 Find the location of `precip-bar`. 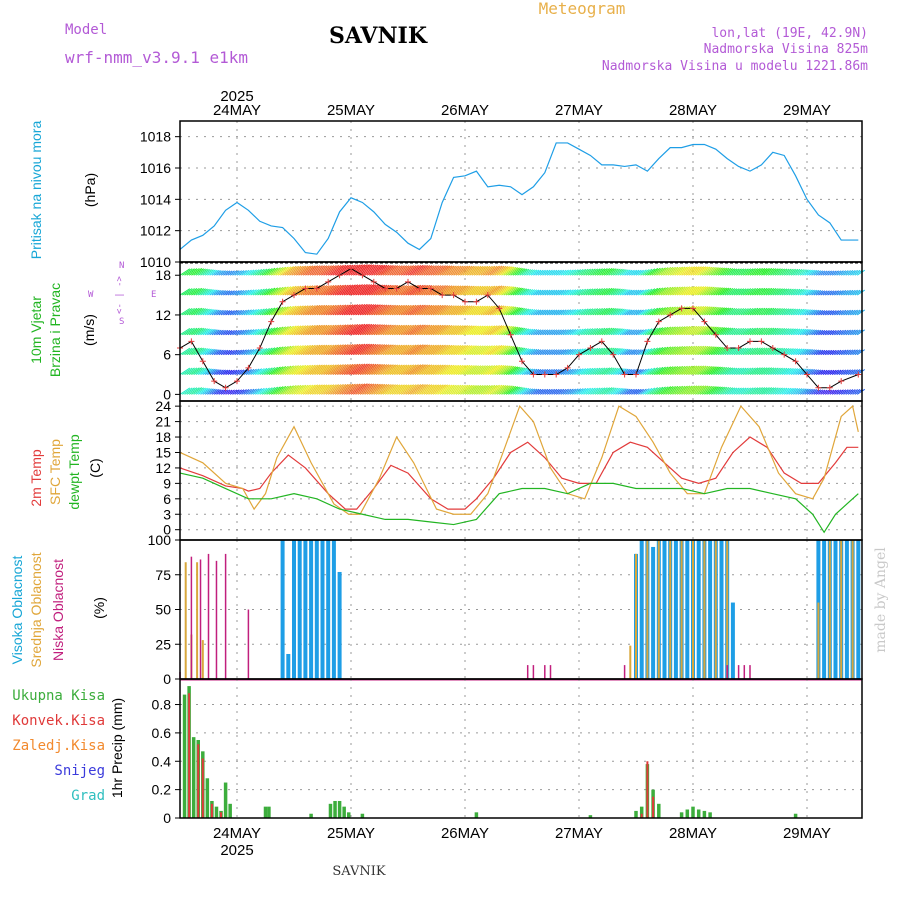

precip-bar is located at coordinates (653, 807).